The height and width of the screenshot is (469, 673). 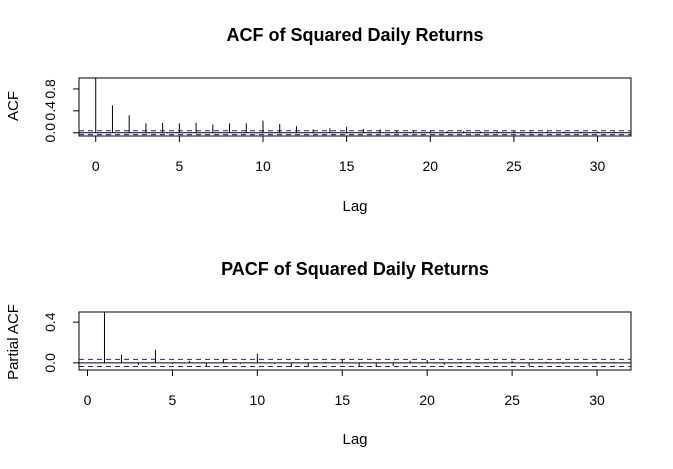 I want to click on acf-x-tick-label-30: 30, so click(x=598, y=166).